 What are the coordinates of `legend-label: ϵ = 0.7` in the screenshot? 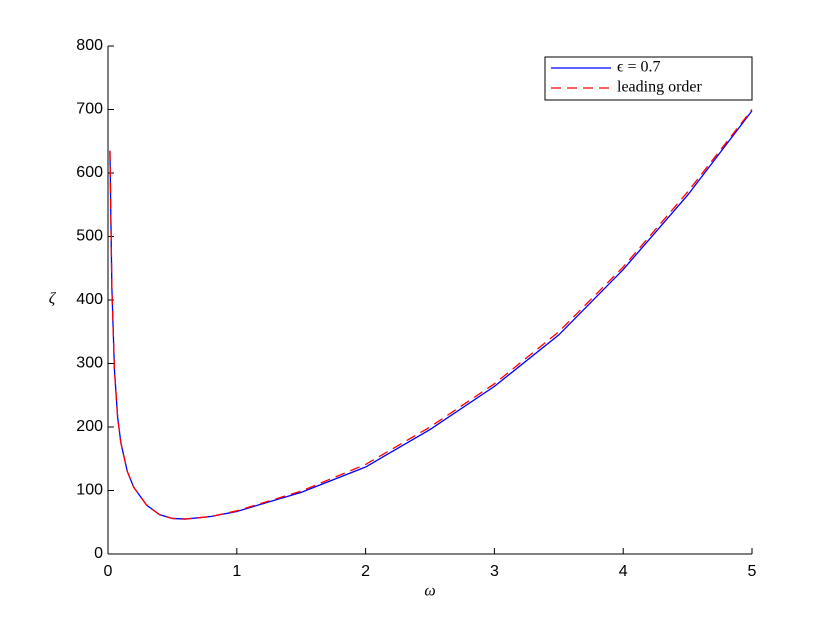 It's located at (639, 67).